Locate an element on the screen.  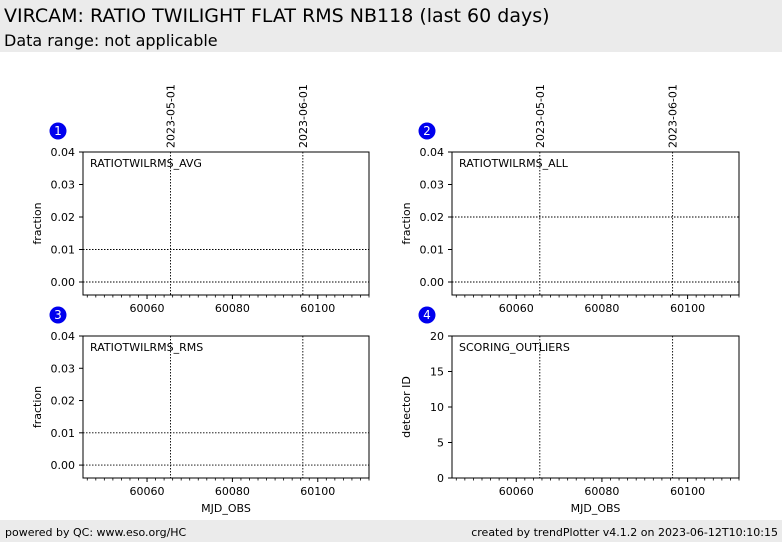
parameter-label: RATIOTWILRMS_AVG is located at coordinates (146, 163).